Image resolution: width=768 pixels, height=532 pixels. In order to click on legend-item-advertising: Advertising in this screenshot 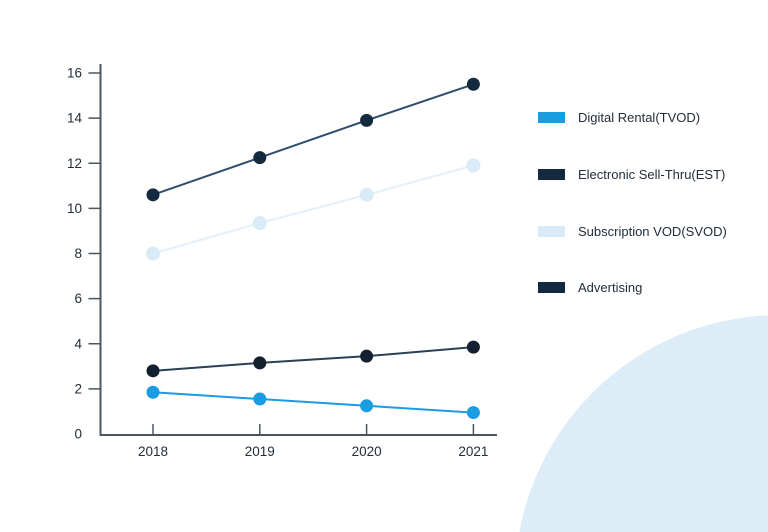, I will do `click(590, 287)`.